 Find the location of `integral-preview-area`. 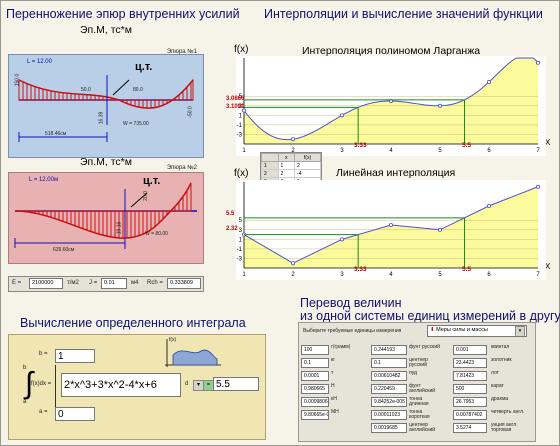

integral-preview-area is located at coordinates (195, 357).